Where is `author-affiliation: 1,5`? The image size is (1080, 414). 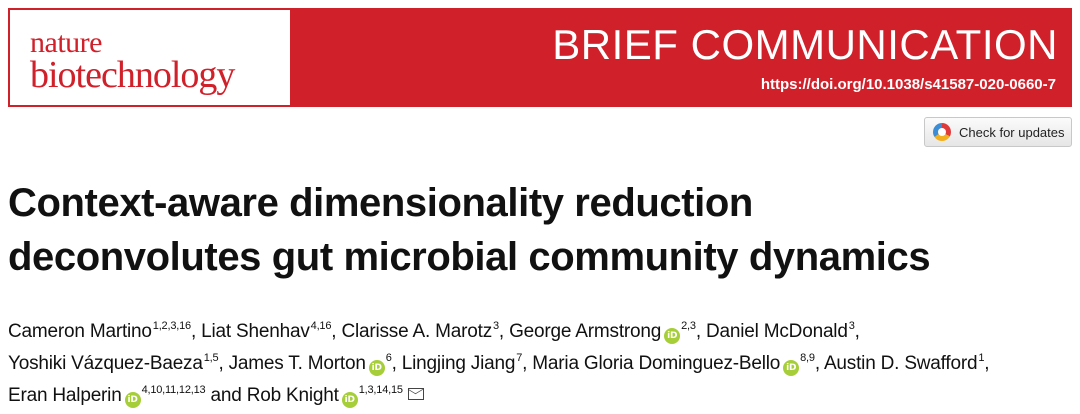
author-affiliation: 1,5 is located at coordinates (211, 358).